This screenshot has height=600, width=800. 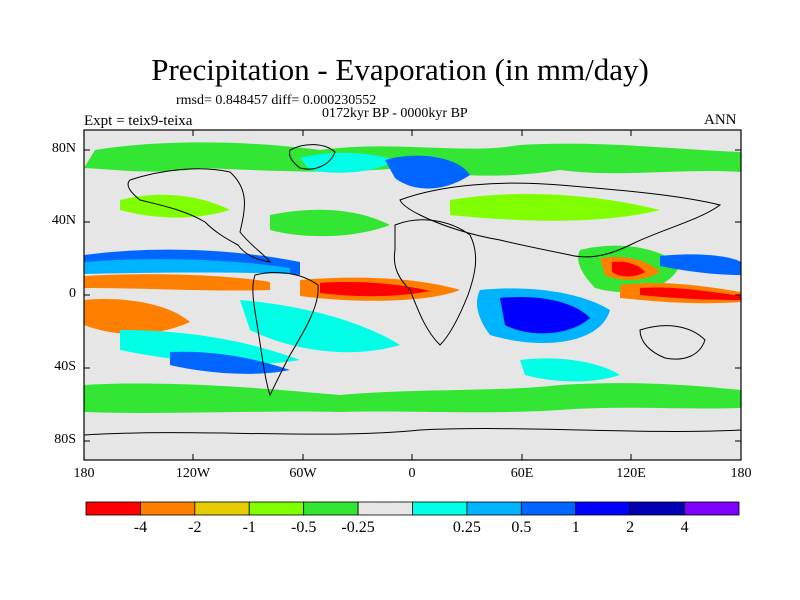 I want to click on shade-io-blue, so click(x=545, y=315).